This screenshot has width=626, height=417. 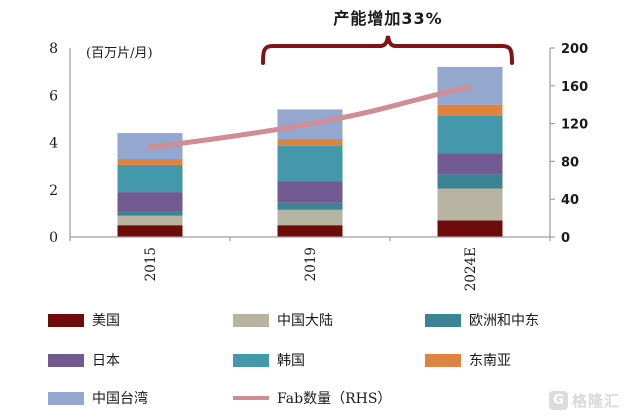 I want to click on legend-label: 日本, so click(x=106, y=361).